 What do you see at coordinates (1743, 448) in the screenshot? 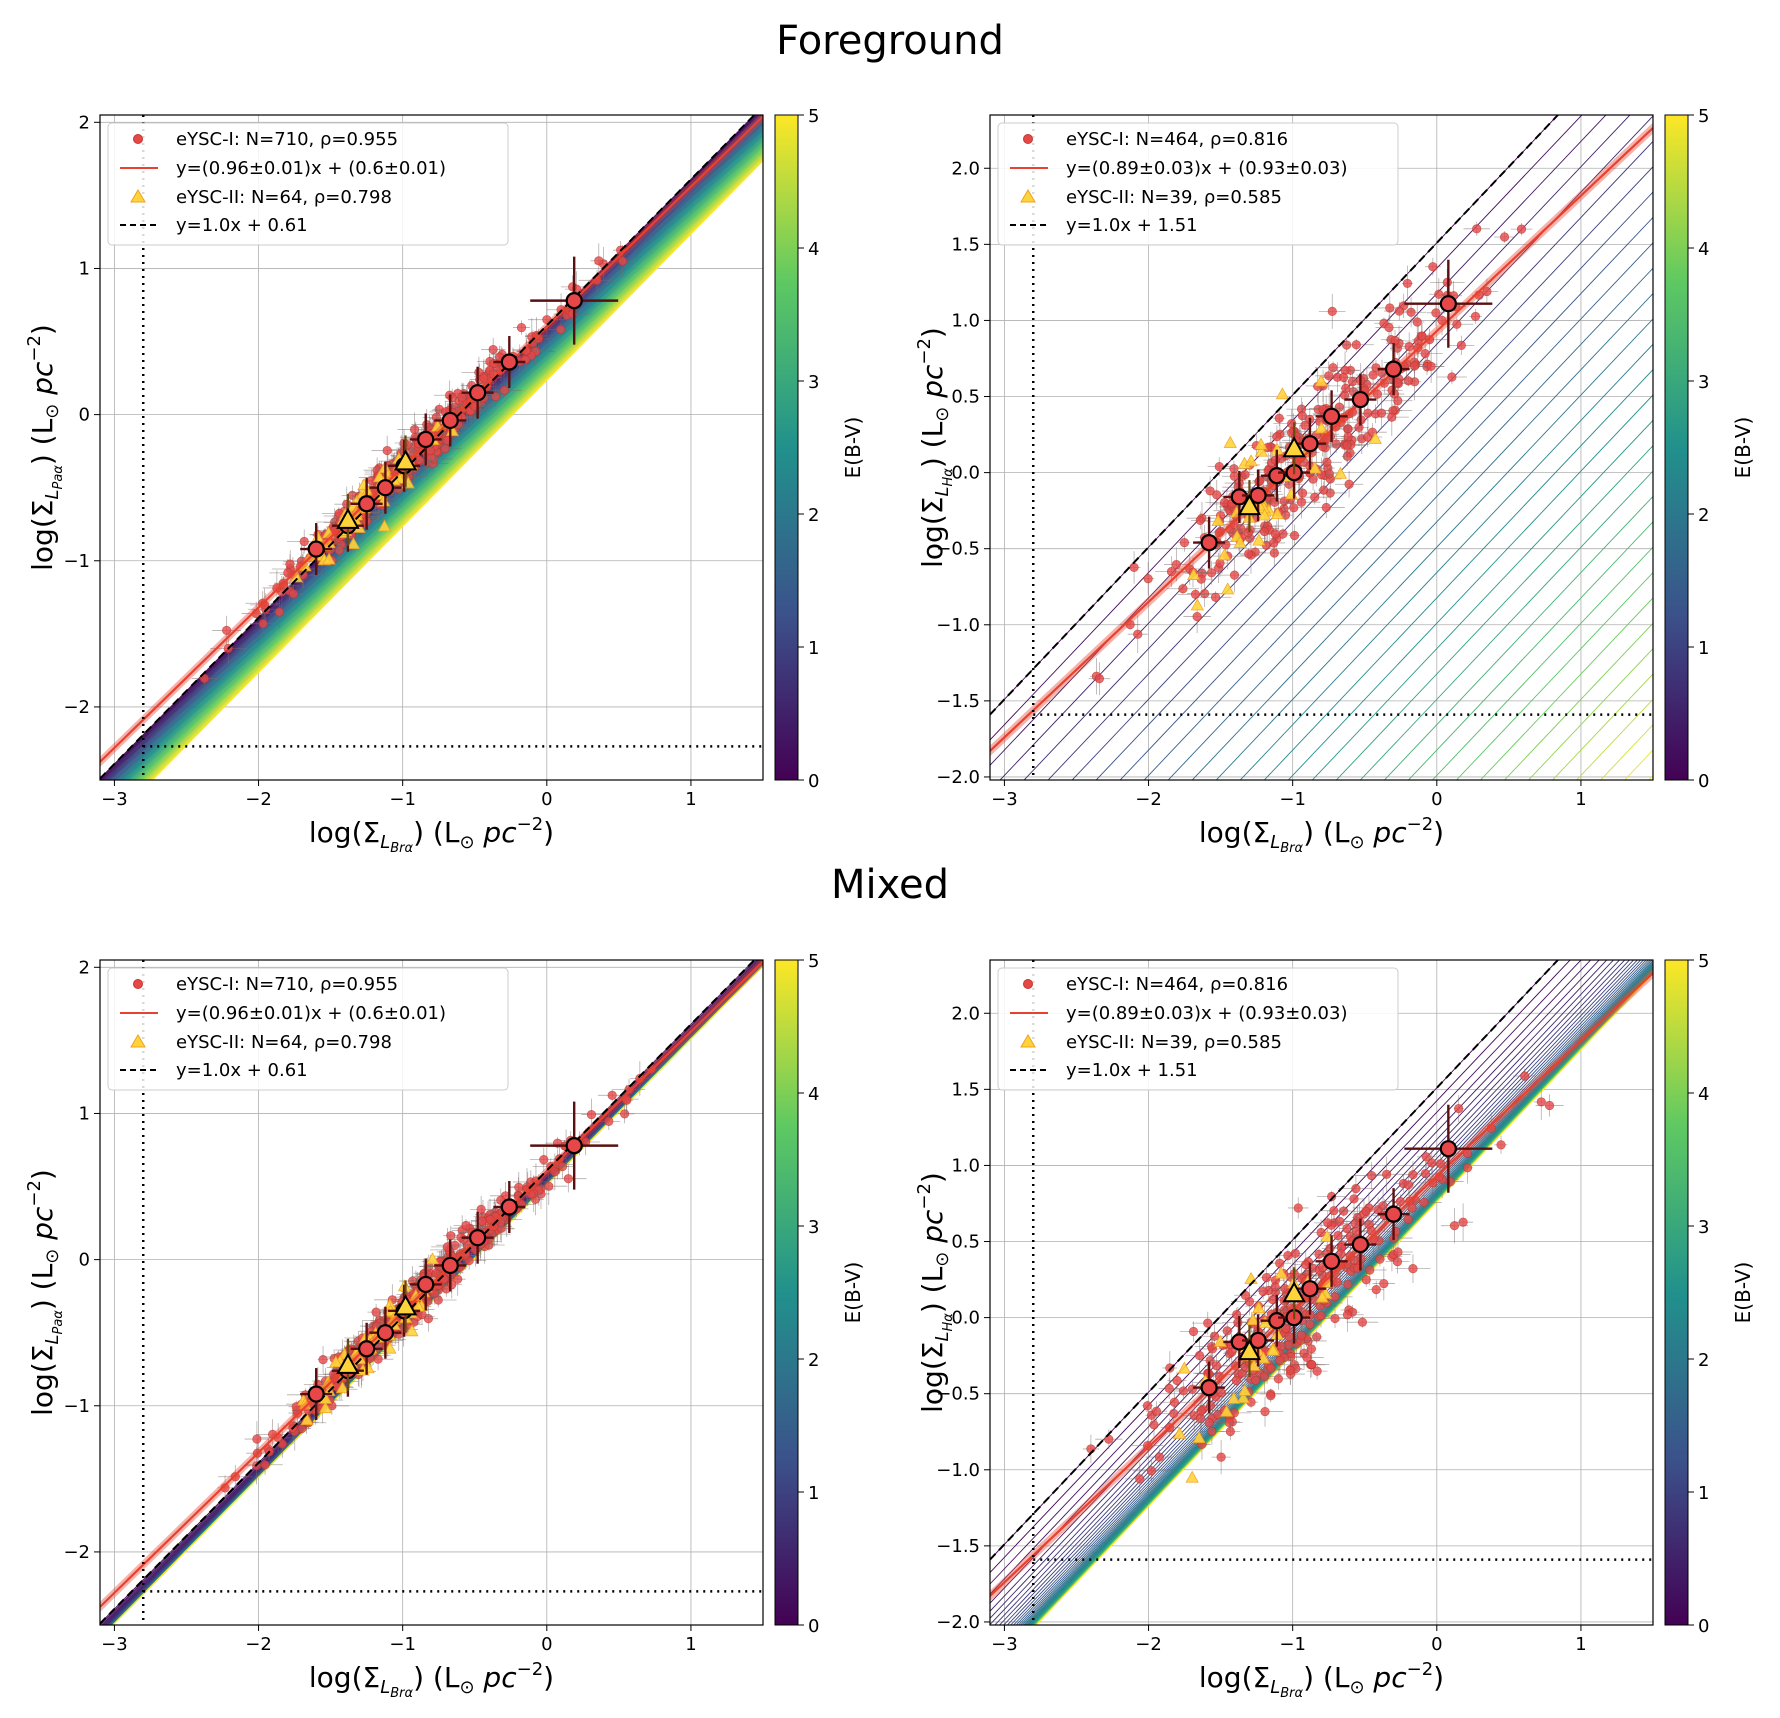
I see `colorbar-label: E(B-V)` at bounding box center [1743, 448].